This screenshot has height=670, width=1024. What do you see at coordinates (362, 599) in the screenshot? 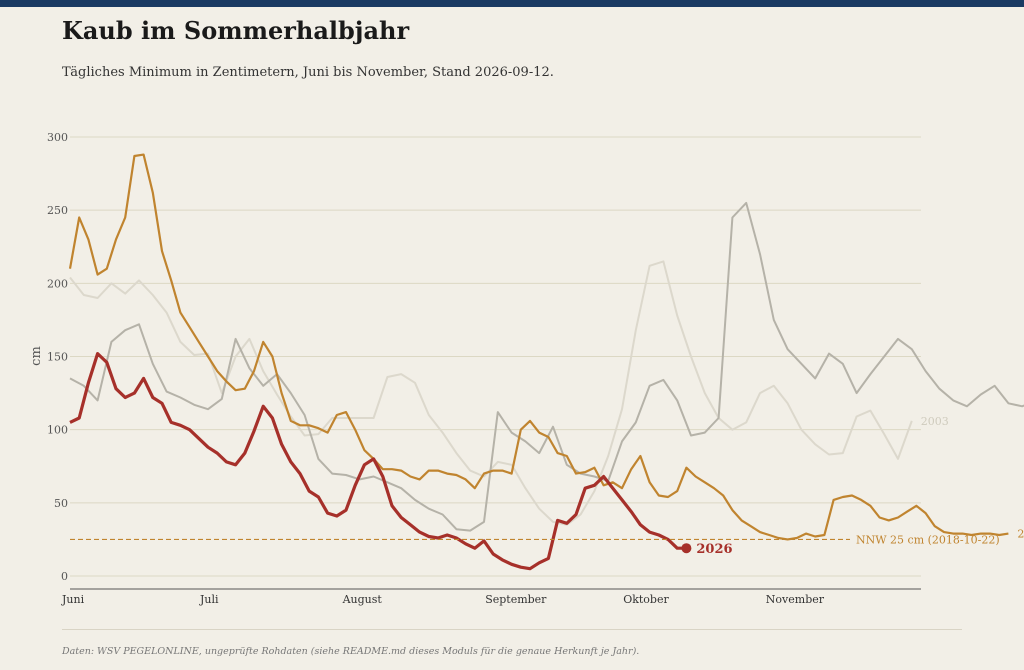
I see `x-tick-label: August` at bounding box center [362, 599].